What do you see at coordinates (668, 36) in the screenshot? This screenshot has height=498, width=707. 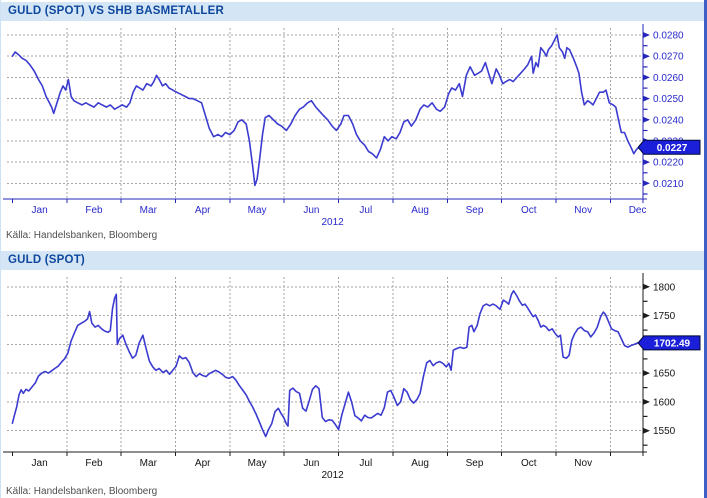 I see `y-axis-label: 0.0280` at bounding box center [668, 36].